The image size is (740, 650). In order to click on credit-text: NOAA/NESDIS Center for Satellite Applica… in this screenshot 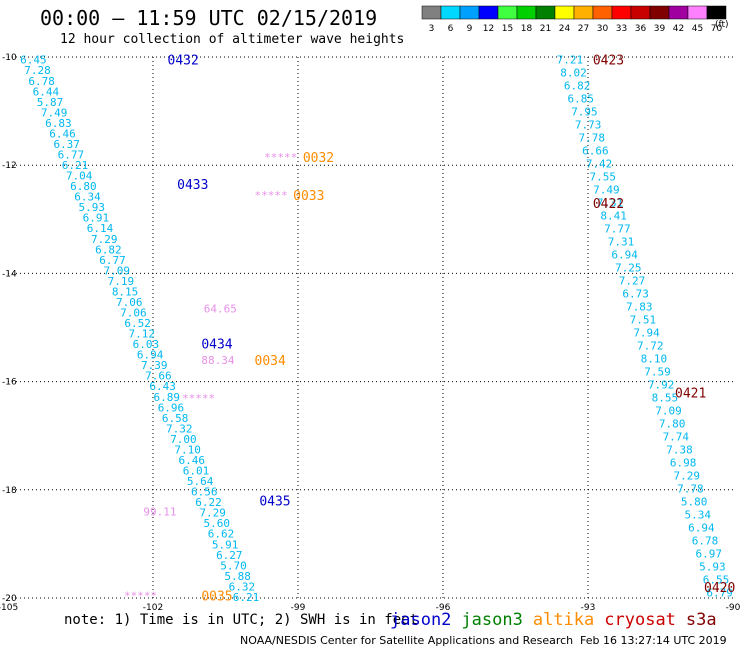, I will do `click(407, 640)`.